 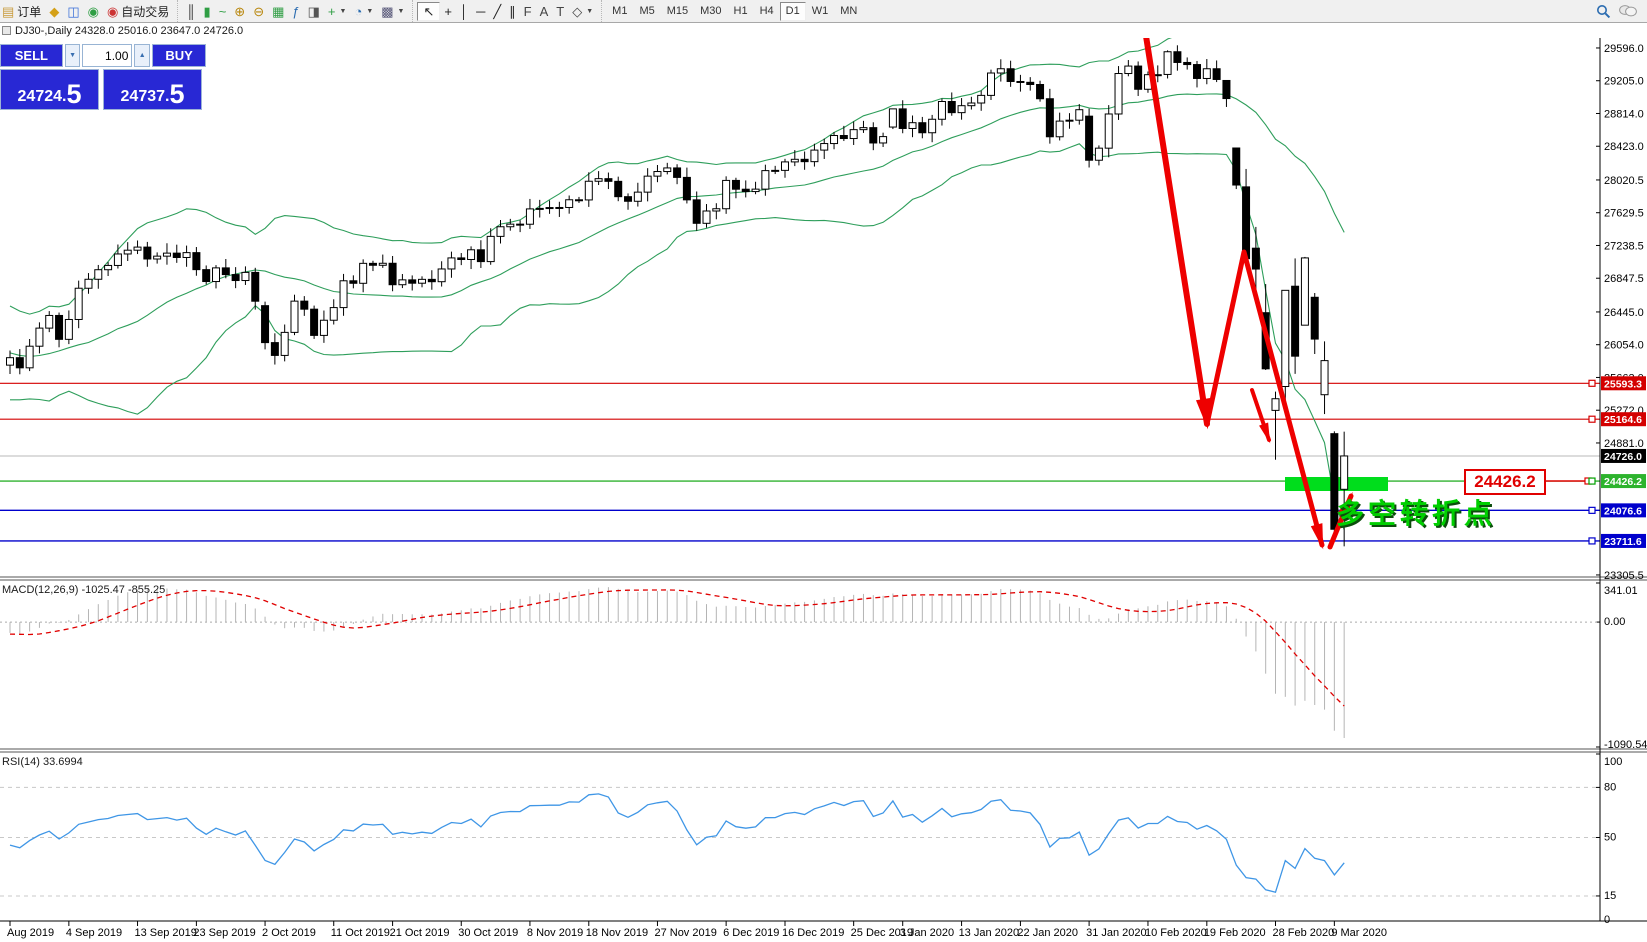 I want to click on svg-text: 25593.3, so click(x=1623, y=384).